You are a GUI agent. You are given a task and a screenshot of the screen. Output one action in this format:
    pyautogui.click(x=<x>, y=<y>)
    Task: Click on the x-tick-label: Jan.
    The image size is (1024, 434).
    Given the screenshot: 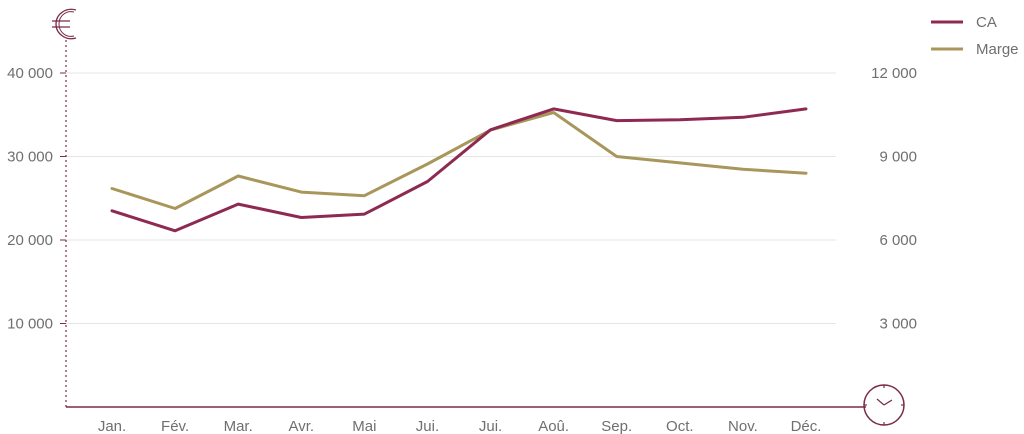 What is the action you would take?
    pyautogui.click(x=112, y=426)
    